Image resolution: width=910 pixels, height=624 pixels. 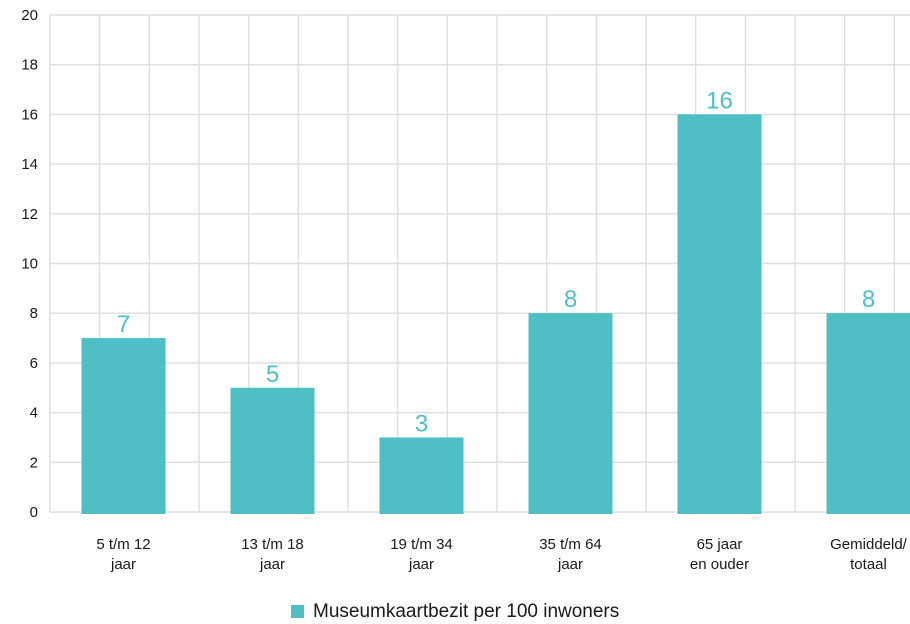 What do you see at coordinates (29, 15) in the screenshot?
I see `y-tick-label: 20` at bounding box center [29, 15].